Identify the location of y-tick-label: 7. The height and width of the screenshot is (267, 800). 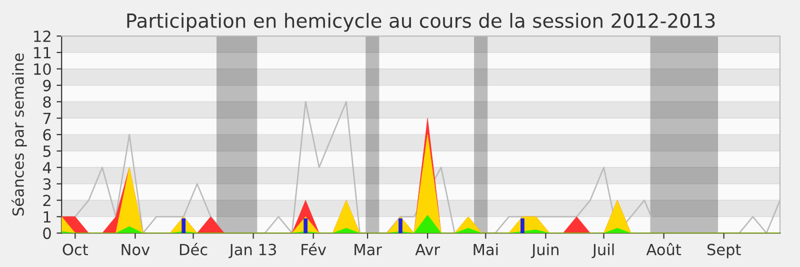
(47, 118).